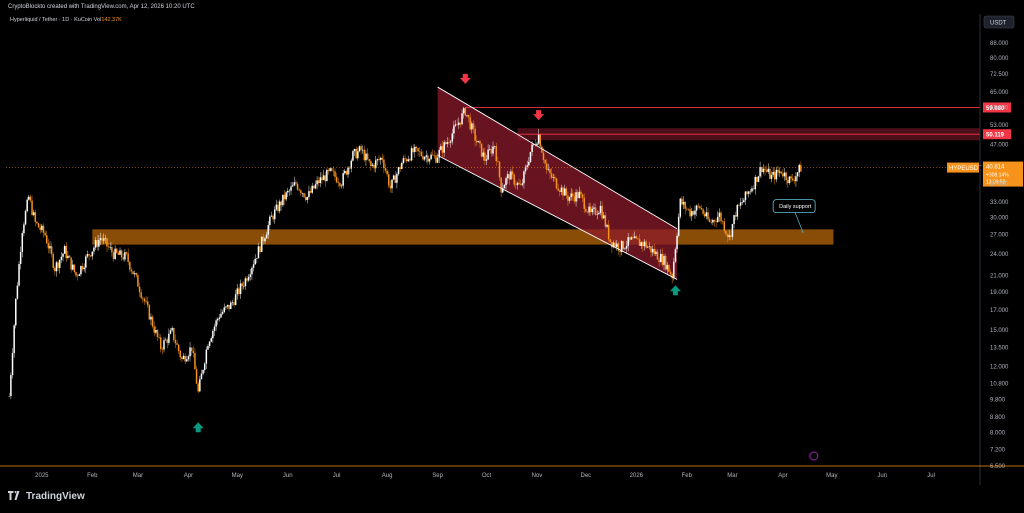  Describe the element at coordinates (46, 496) in the screenshot. I see `tradingview-logo: TradingView` at that location.